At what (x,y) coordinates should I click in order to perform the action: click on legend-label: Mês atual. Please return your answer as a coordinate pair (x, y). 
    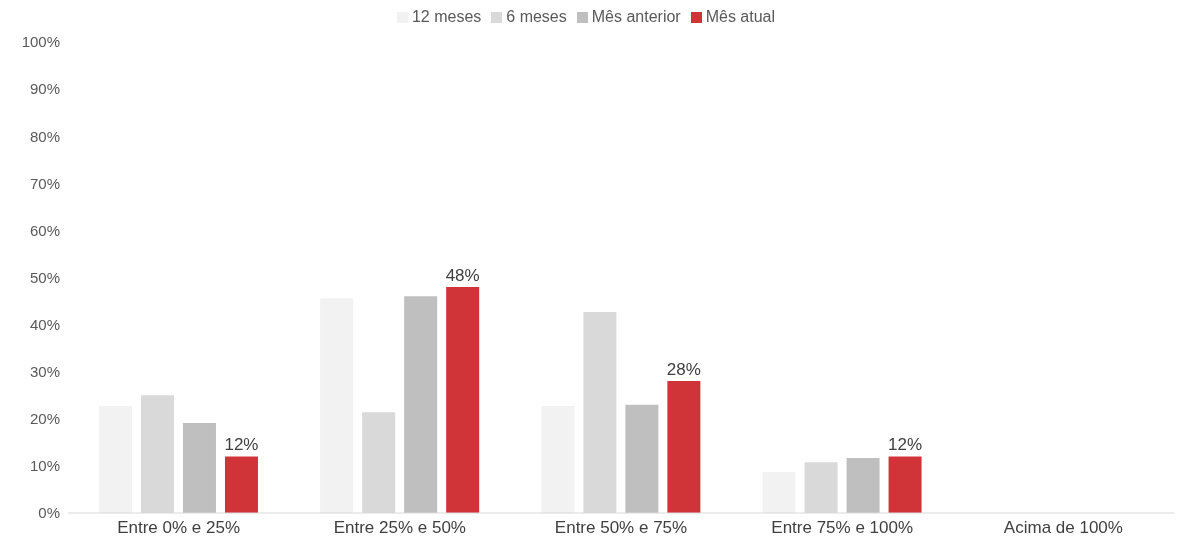
    Looking at the image, I should click on (740, 16).